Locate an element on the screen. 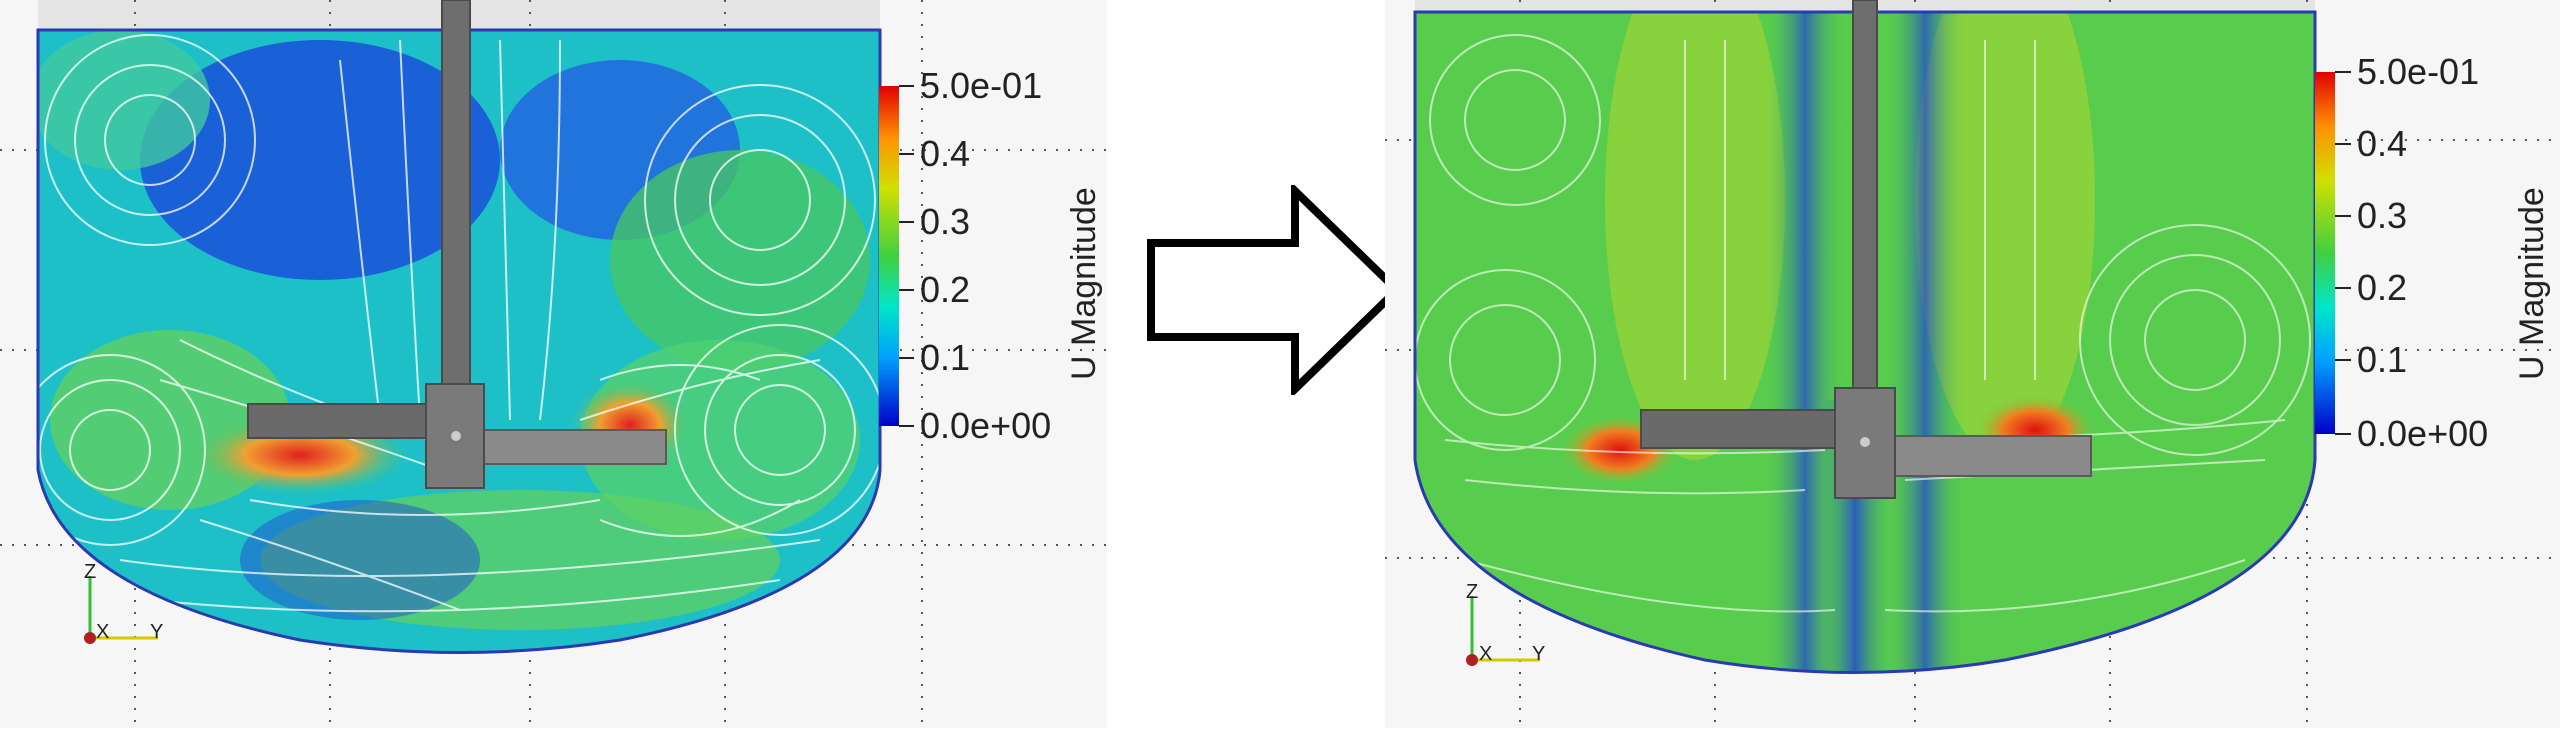 The width and height of the screenshot is (2560, 753). transition-arrow-icon is located at coordinates (1275, 290).